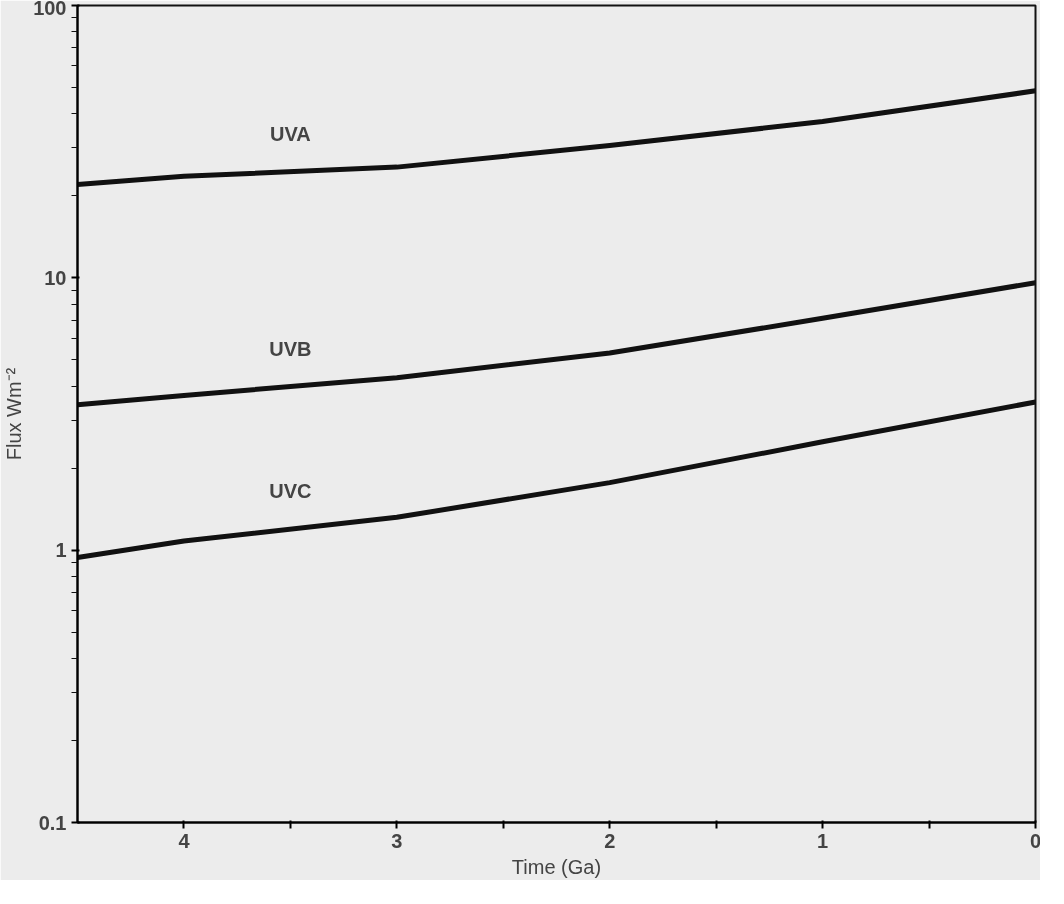  I want to click on y-tick-label: 10, so click(55, 277).